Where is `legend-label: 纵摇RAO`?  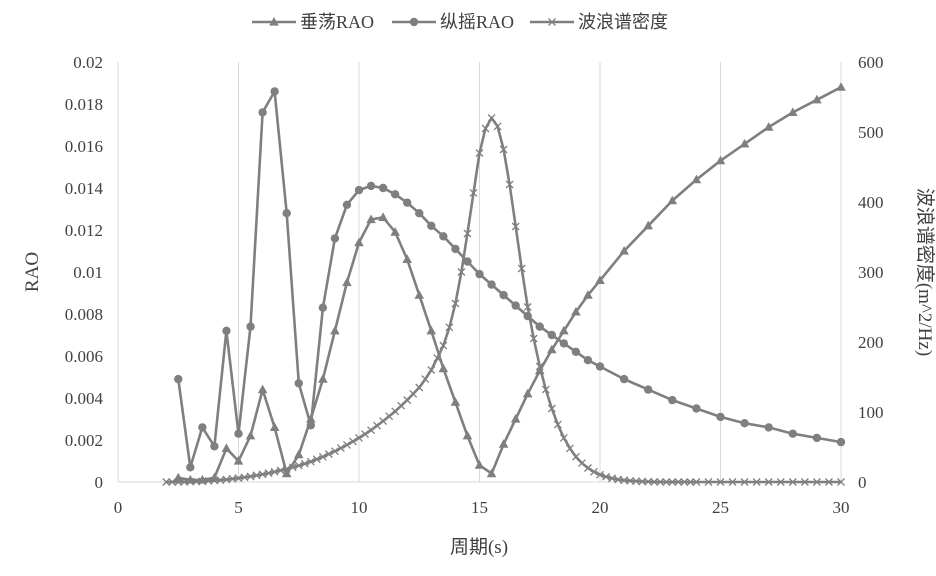 legend-label: 纵摇RAO is located at coordinates (477, 22).